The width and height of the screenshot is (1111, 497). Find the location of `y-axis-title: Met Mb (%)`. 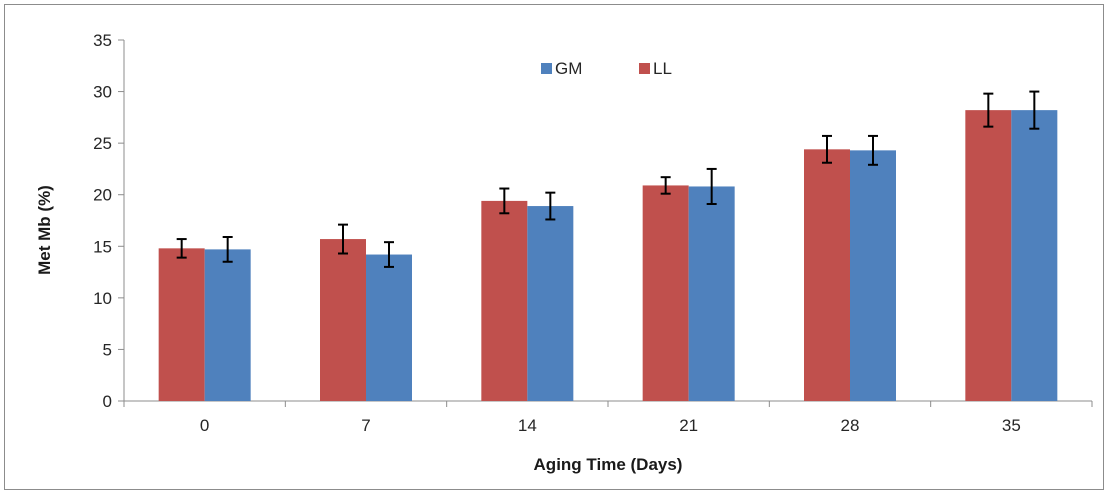

y-axis-title: Met Mb (%) is located at coordinates (44, 230).